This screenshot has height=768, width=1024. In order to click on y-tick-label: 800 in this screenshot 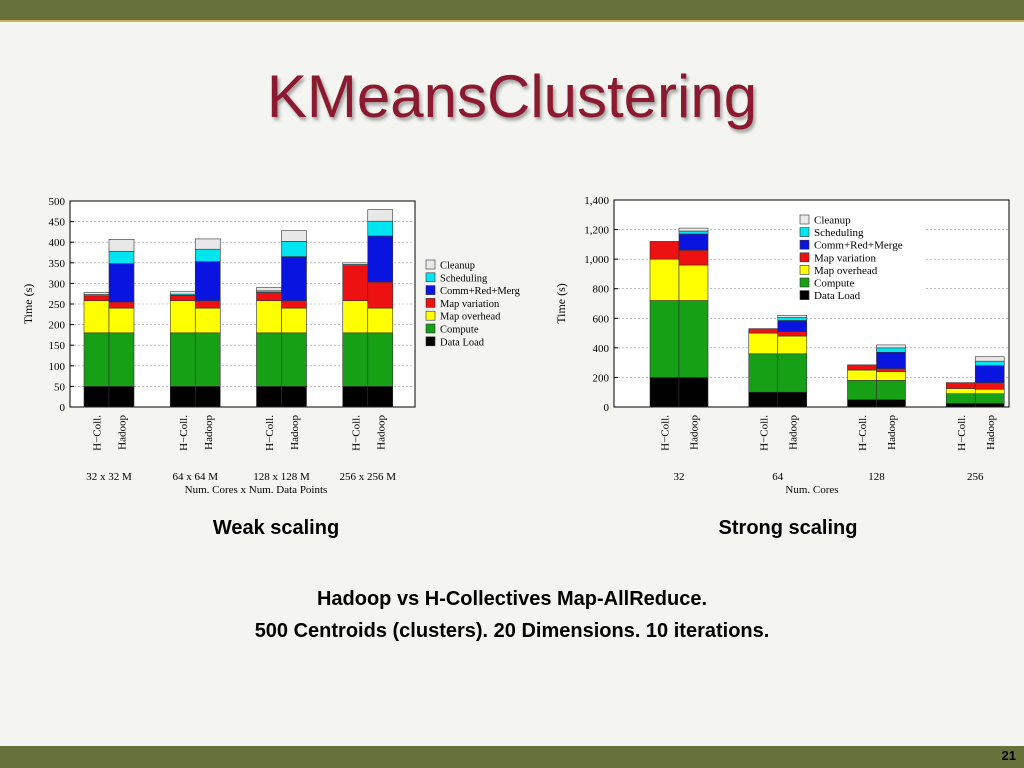, I will do `click(601, 290)`.